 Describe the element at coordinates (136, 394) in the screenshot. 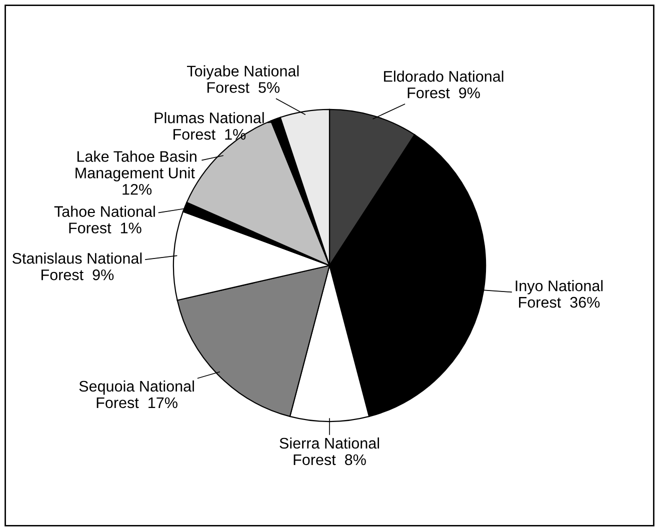

I see `slice-label: Sequoia National Forest 17%` at that location.